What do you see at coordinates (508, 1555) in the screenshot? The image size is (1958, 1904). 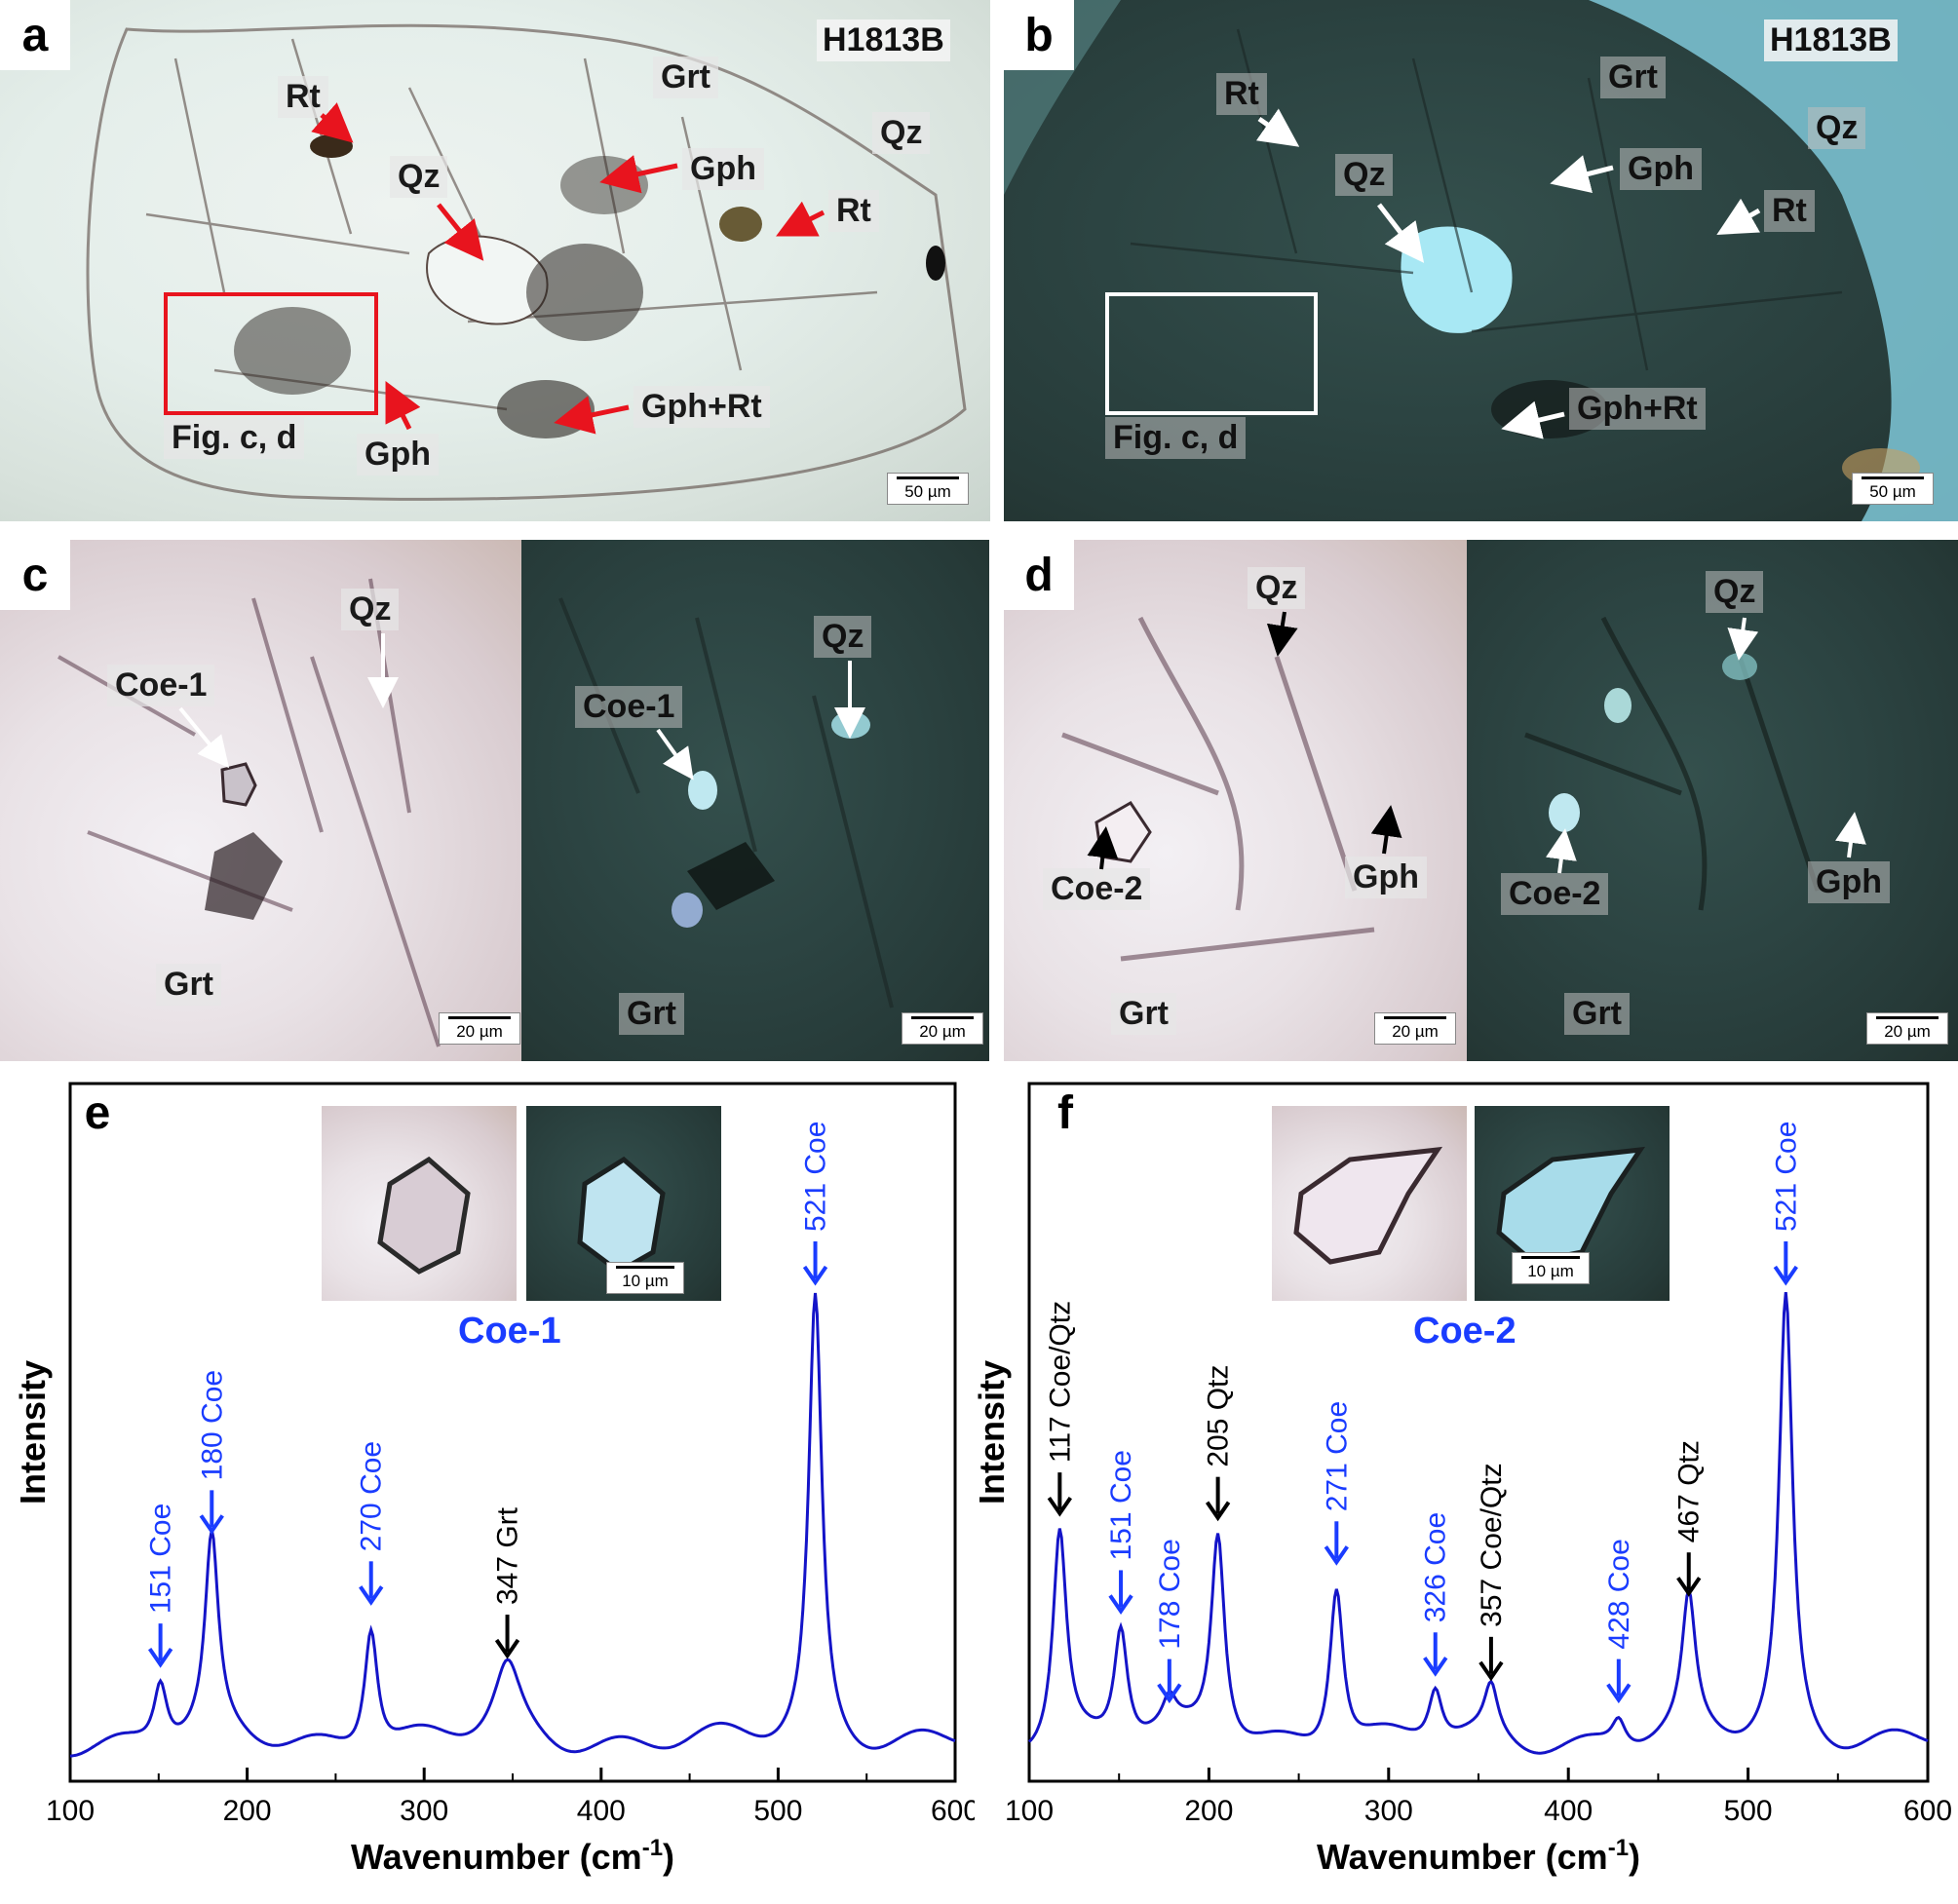 I see `peak-label: 347 Grt` at bounding box center [508, 1555].